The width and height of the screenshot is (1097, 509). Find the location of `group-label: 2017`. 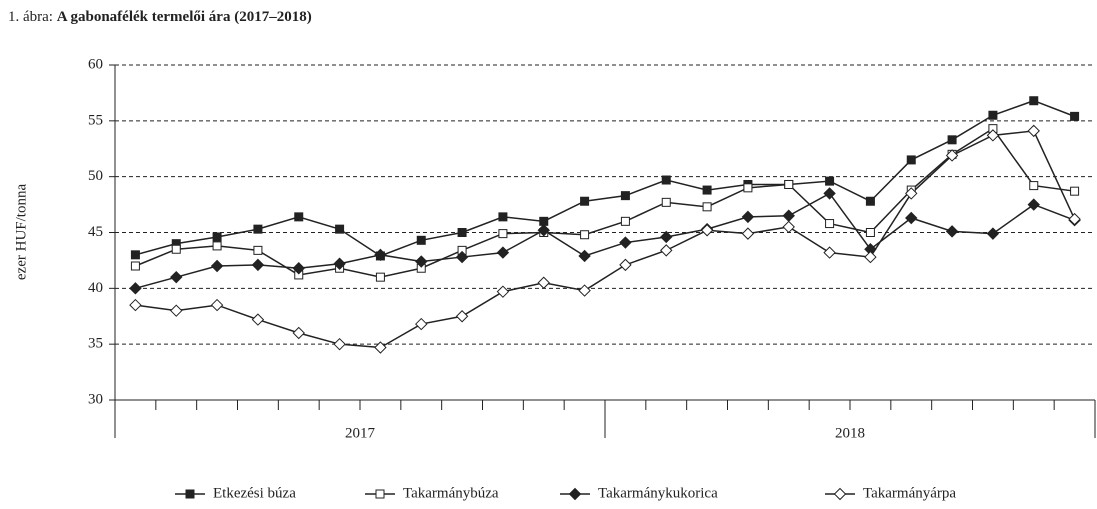

group-label: 2017 is located at coordinates (360, 433).